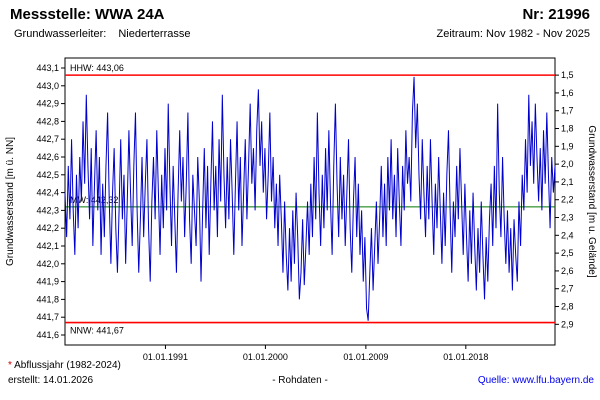 The image size is (600, 400). Describe the element at coordinates (365, 357) in the screenshot. I see `x-tick-label: 01.01.2009` at that location.